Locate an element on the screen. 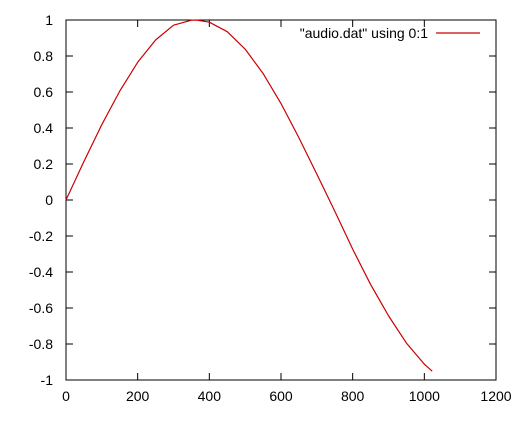  legend: "audio.dat" using 0:1 is located at coordinates (390, 33).